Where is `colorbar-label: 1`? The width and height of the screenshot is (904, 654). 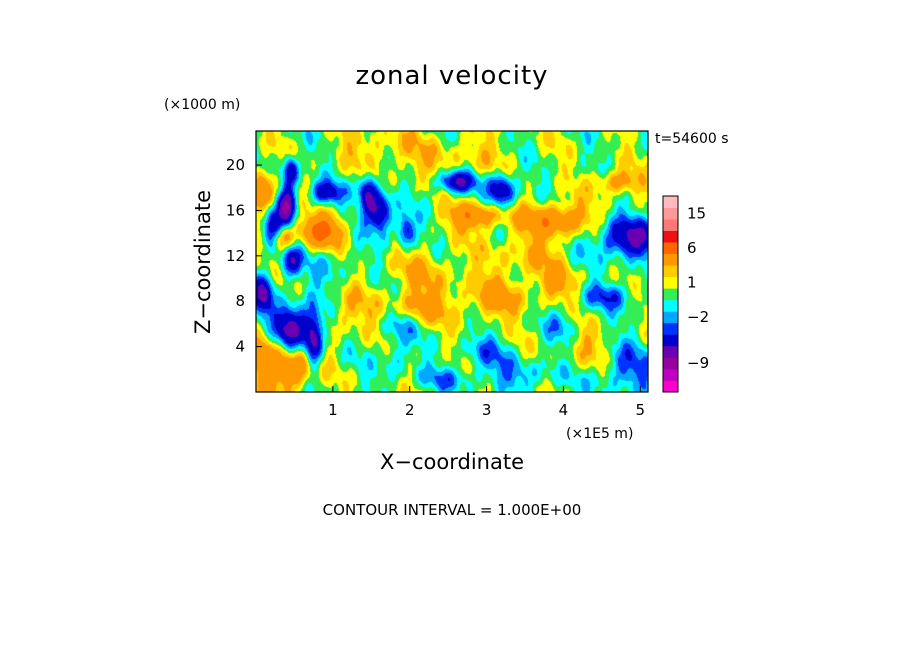
colorbar-label: 1 is located at coordinates (692, 282).